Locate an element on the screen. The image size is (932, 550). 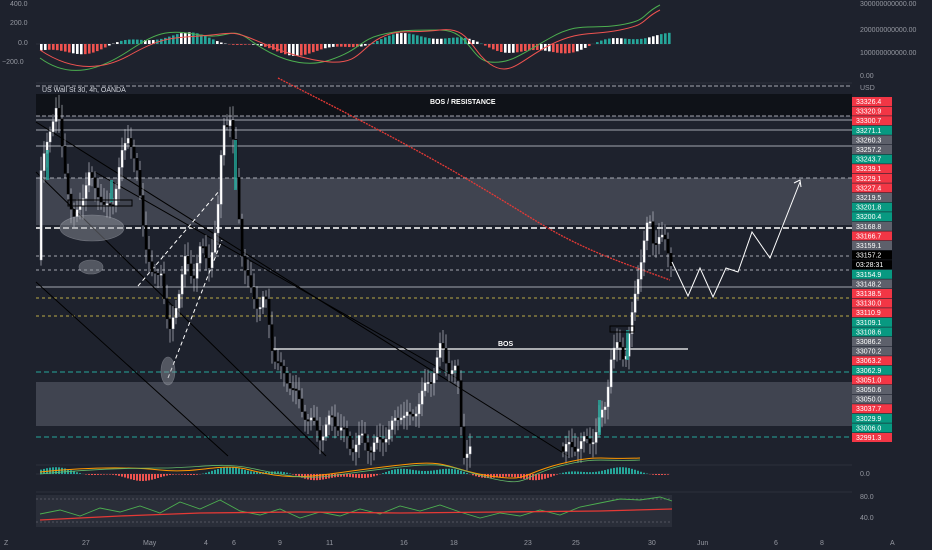
price-label: 33243.7 is located at coordinates (868, 160).